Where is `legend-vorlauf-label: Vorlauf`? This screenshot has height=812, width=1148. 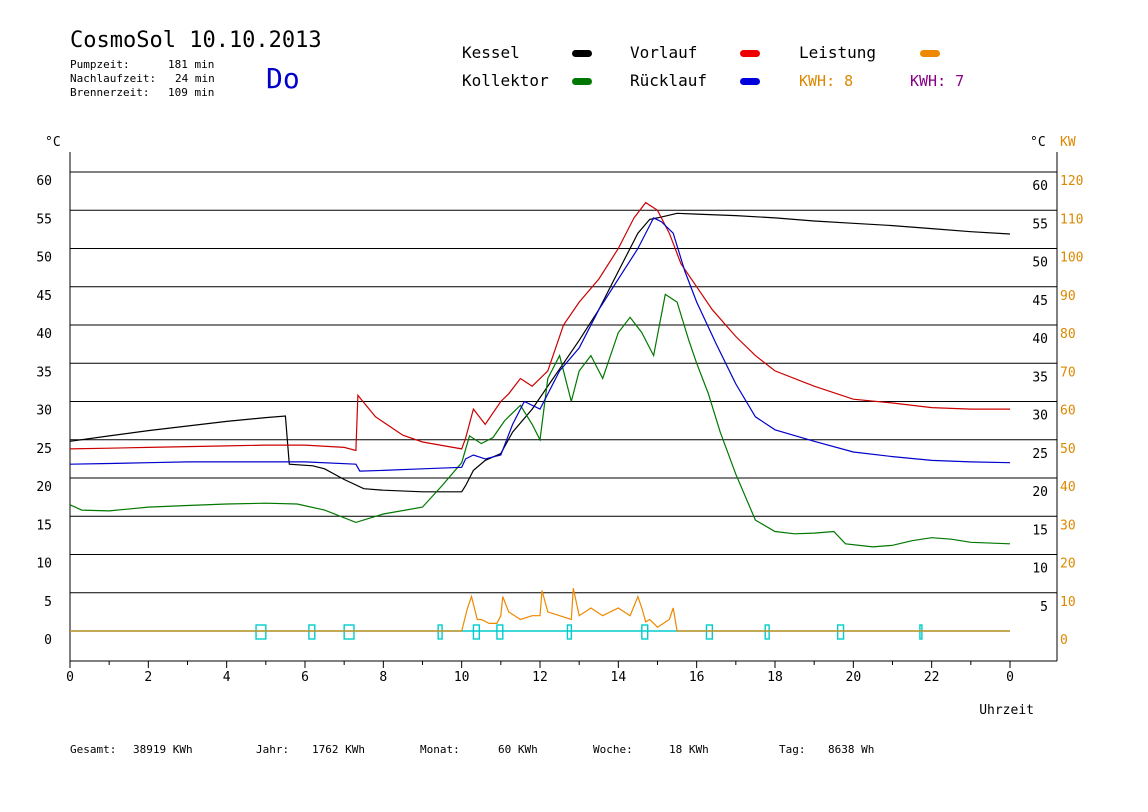 legend-vorlauf-label: Vorlauf is located at coordinates (664, 52).